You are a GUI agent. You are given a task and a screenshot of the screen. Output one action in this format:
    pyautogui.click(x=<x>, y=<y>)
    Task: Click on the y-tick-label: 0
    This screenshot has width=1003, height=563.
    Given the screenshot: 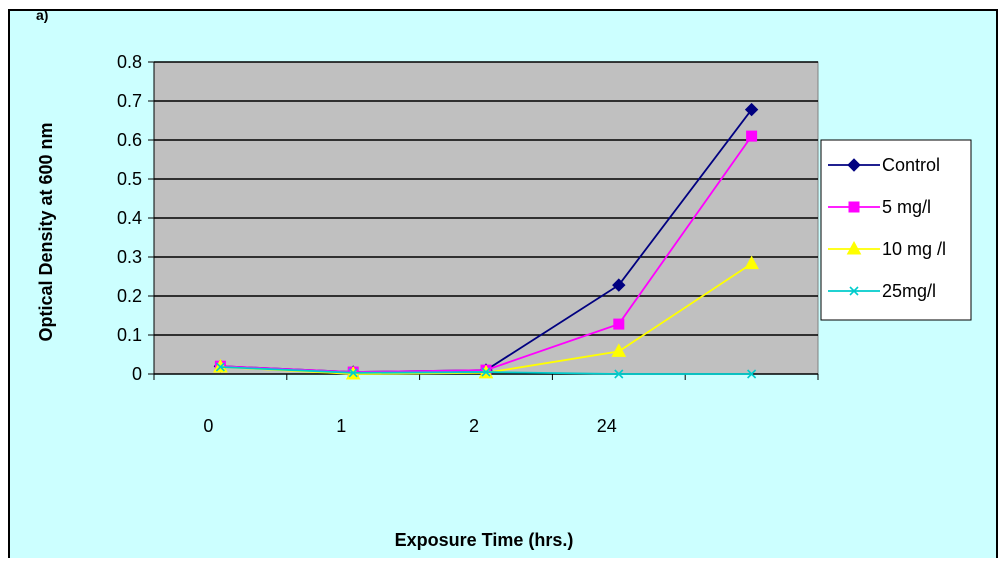 What is the action you would take?
    pyautogui.click(x=137, y=374)
    